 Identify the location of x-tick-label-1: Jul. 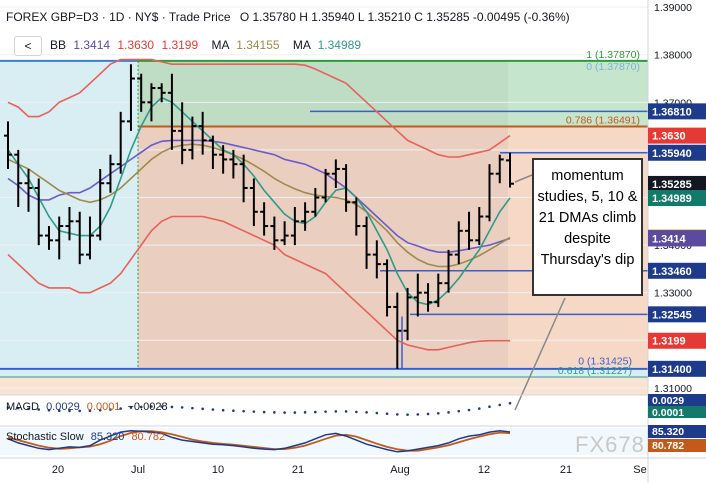
(138, 470).